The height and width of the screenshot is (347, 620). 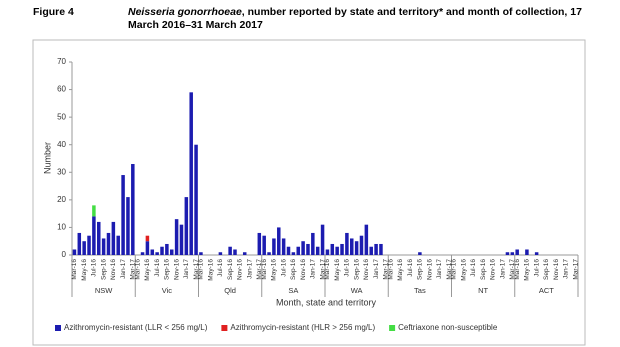 What do you see at coordinates (293, 290) in the screenshot?
I see `group-label: SA` at bounding box center [293, 290].